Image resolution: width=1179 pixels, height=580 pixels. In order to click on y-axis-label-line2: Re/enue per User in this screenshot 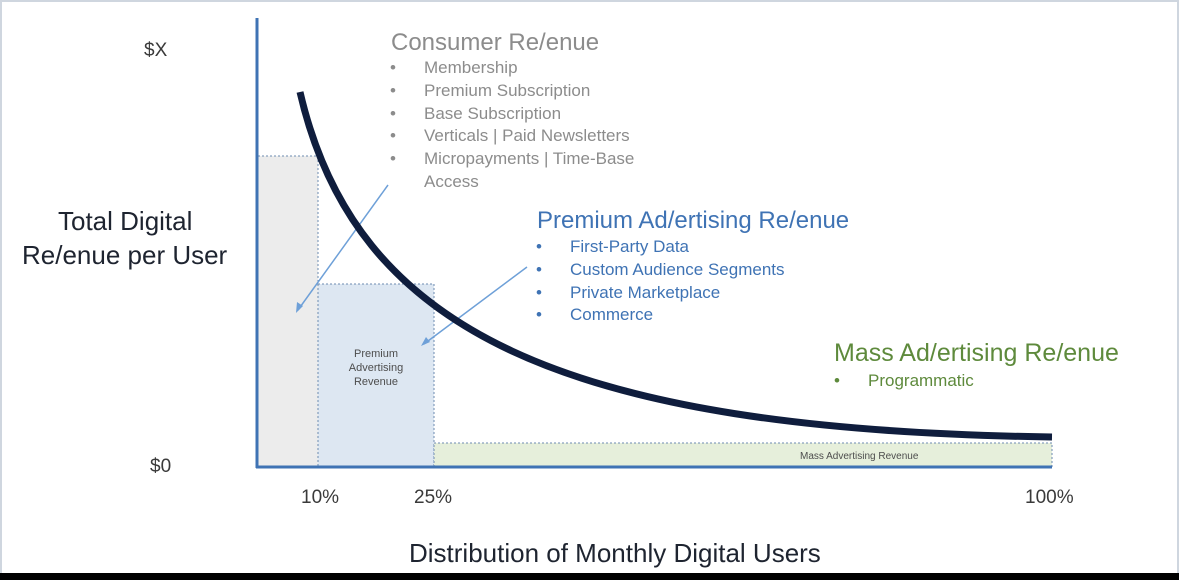, I will do `click(125, 255)`.